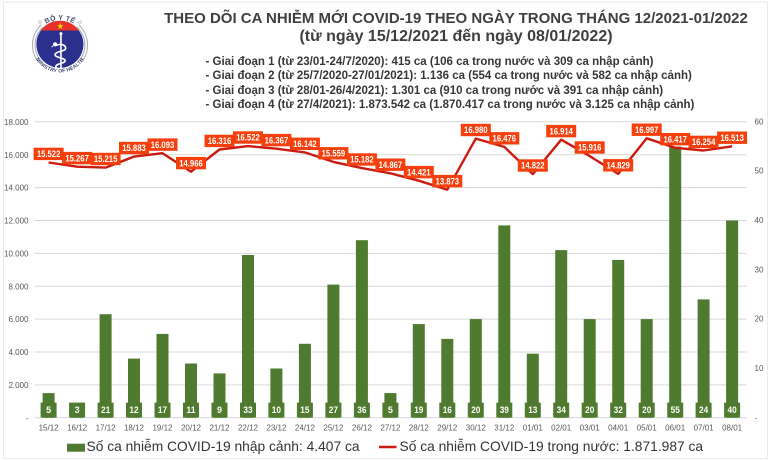  Describe the element at coordinates (561, 428) in the screenshot. I see `svg-text: 02/01` at that location.